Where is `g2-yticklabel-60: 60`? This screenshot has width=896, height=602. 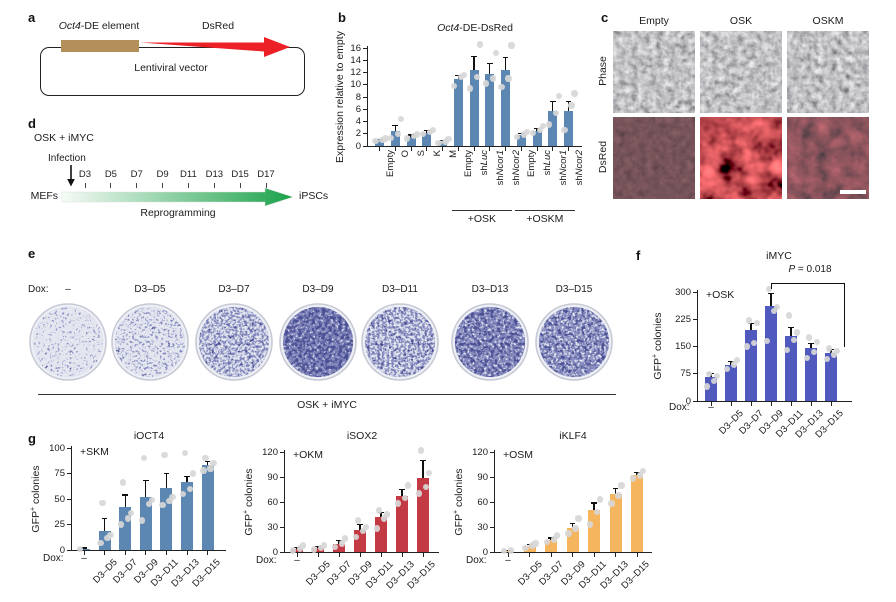
g2-yticklabel-60: 60 is located at coordinates (272, 502).